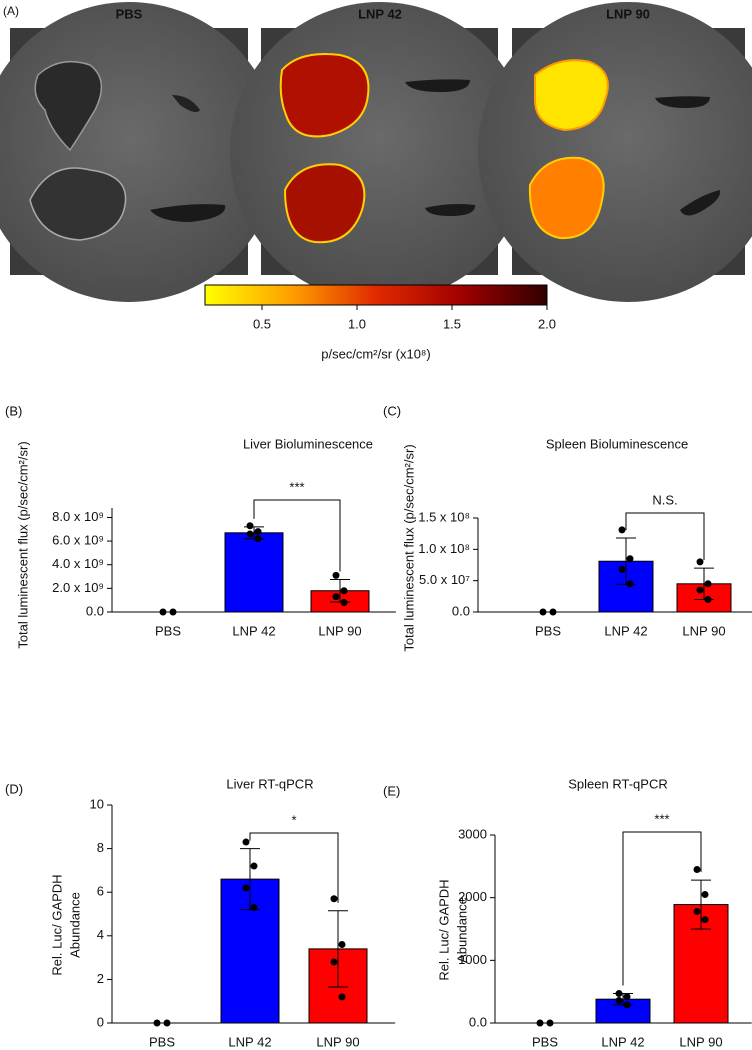 The height and width of the screenshot is (1050, 752). I want to click on panel-label: (A), so click(11, 11).